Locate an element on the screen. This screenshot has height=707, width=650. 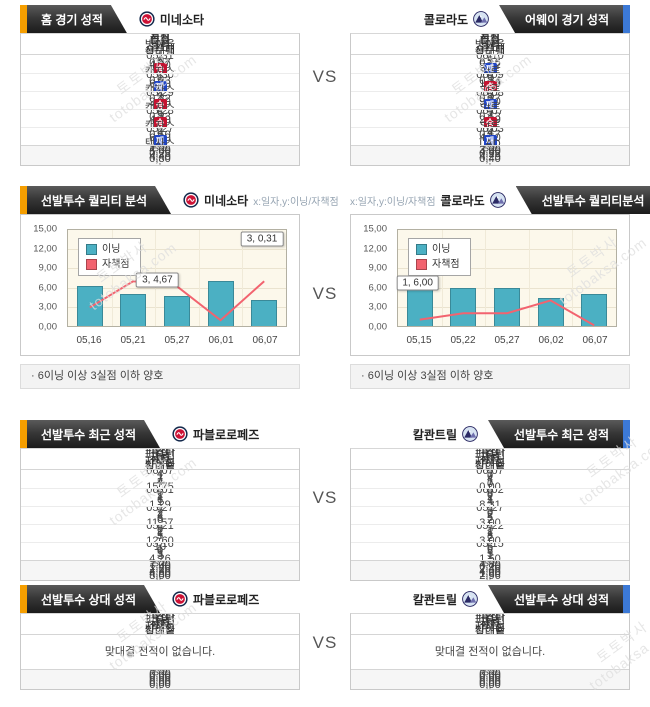
table-cell: 0,22 is located at coordinates (490, 154).